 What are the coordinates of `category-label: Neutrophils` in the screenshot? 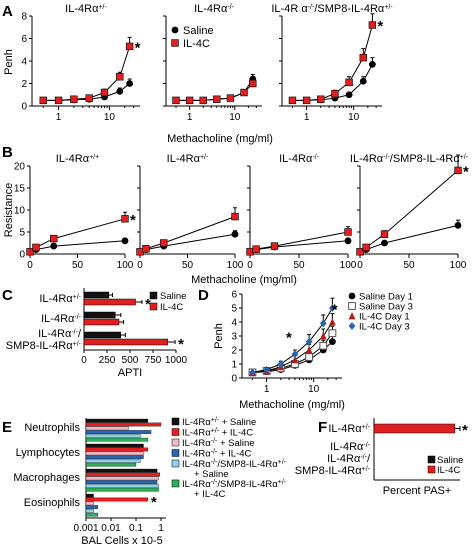 It's located at (52, 428).